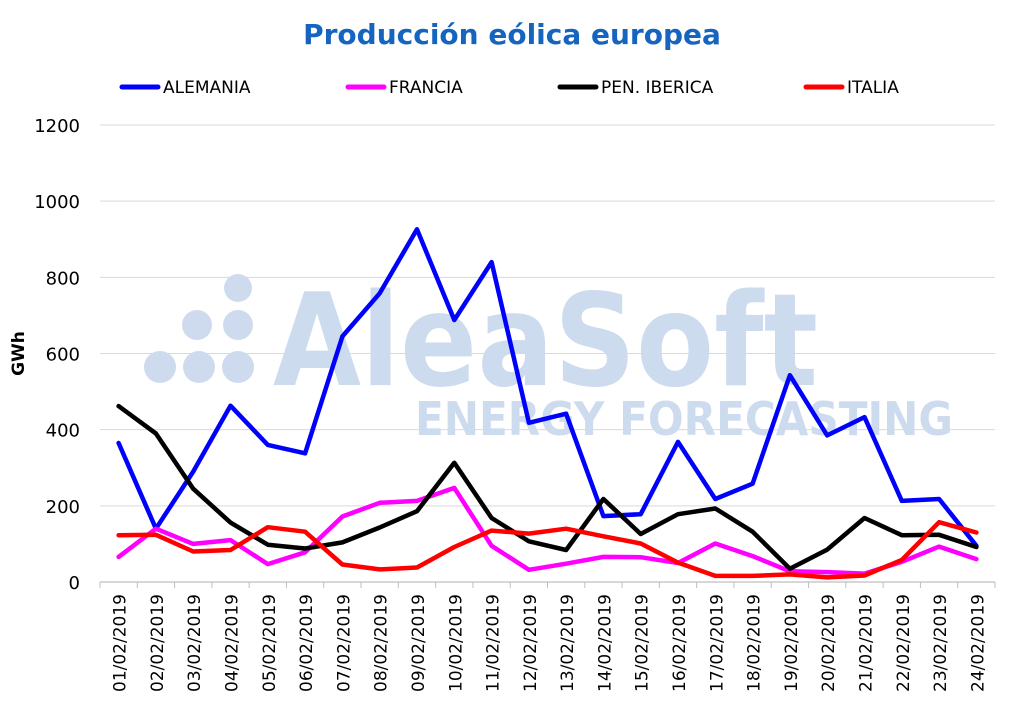 The image size is (1024, 719). I want to click on series-line-italia, so click(547, 549).